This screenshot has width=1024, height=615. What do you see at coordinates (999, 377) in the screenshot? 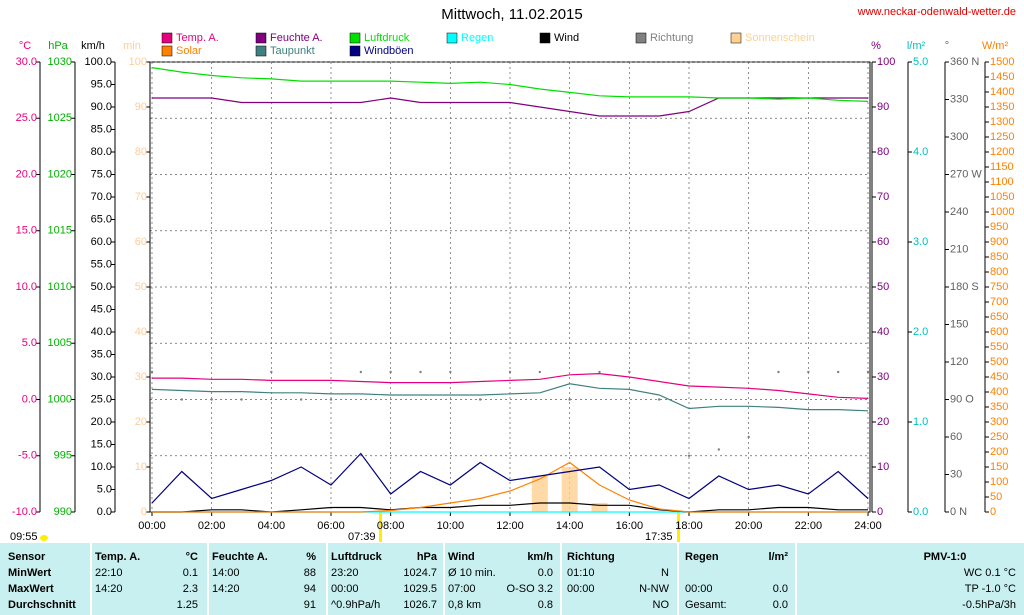
I see `y-tick-label: 450` at bounding box center [999, 377].